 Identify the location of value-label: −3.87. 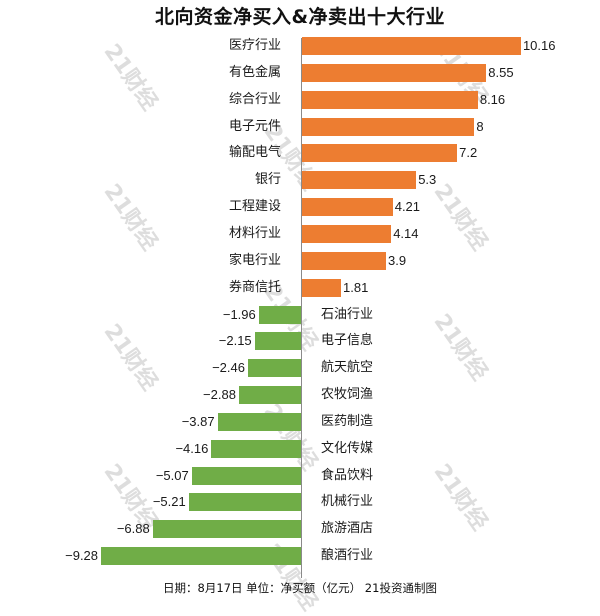
(198, 421).